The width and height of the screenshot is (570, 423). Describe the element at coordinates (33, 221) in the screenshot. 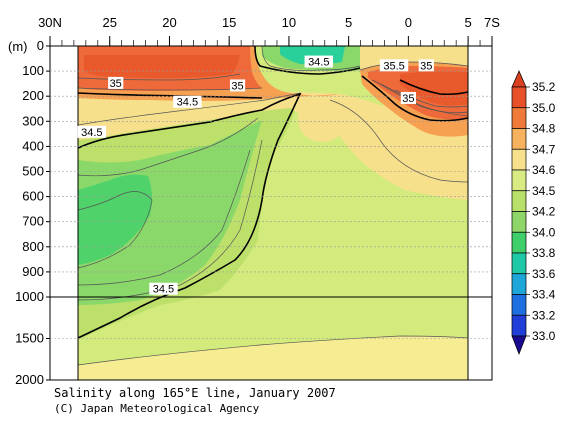

I see `y-tick-label: 700` at that location.